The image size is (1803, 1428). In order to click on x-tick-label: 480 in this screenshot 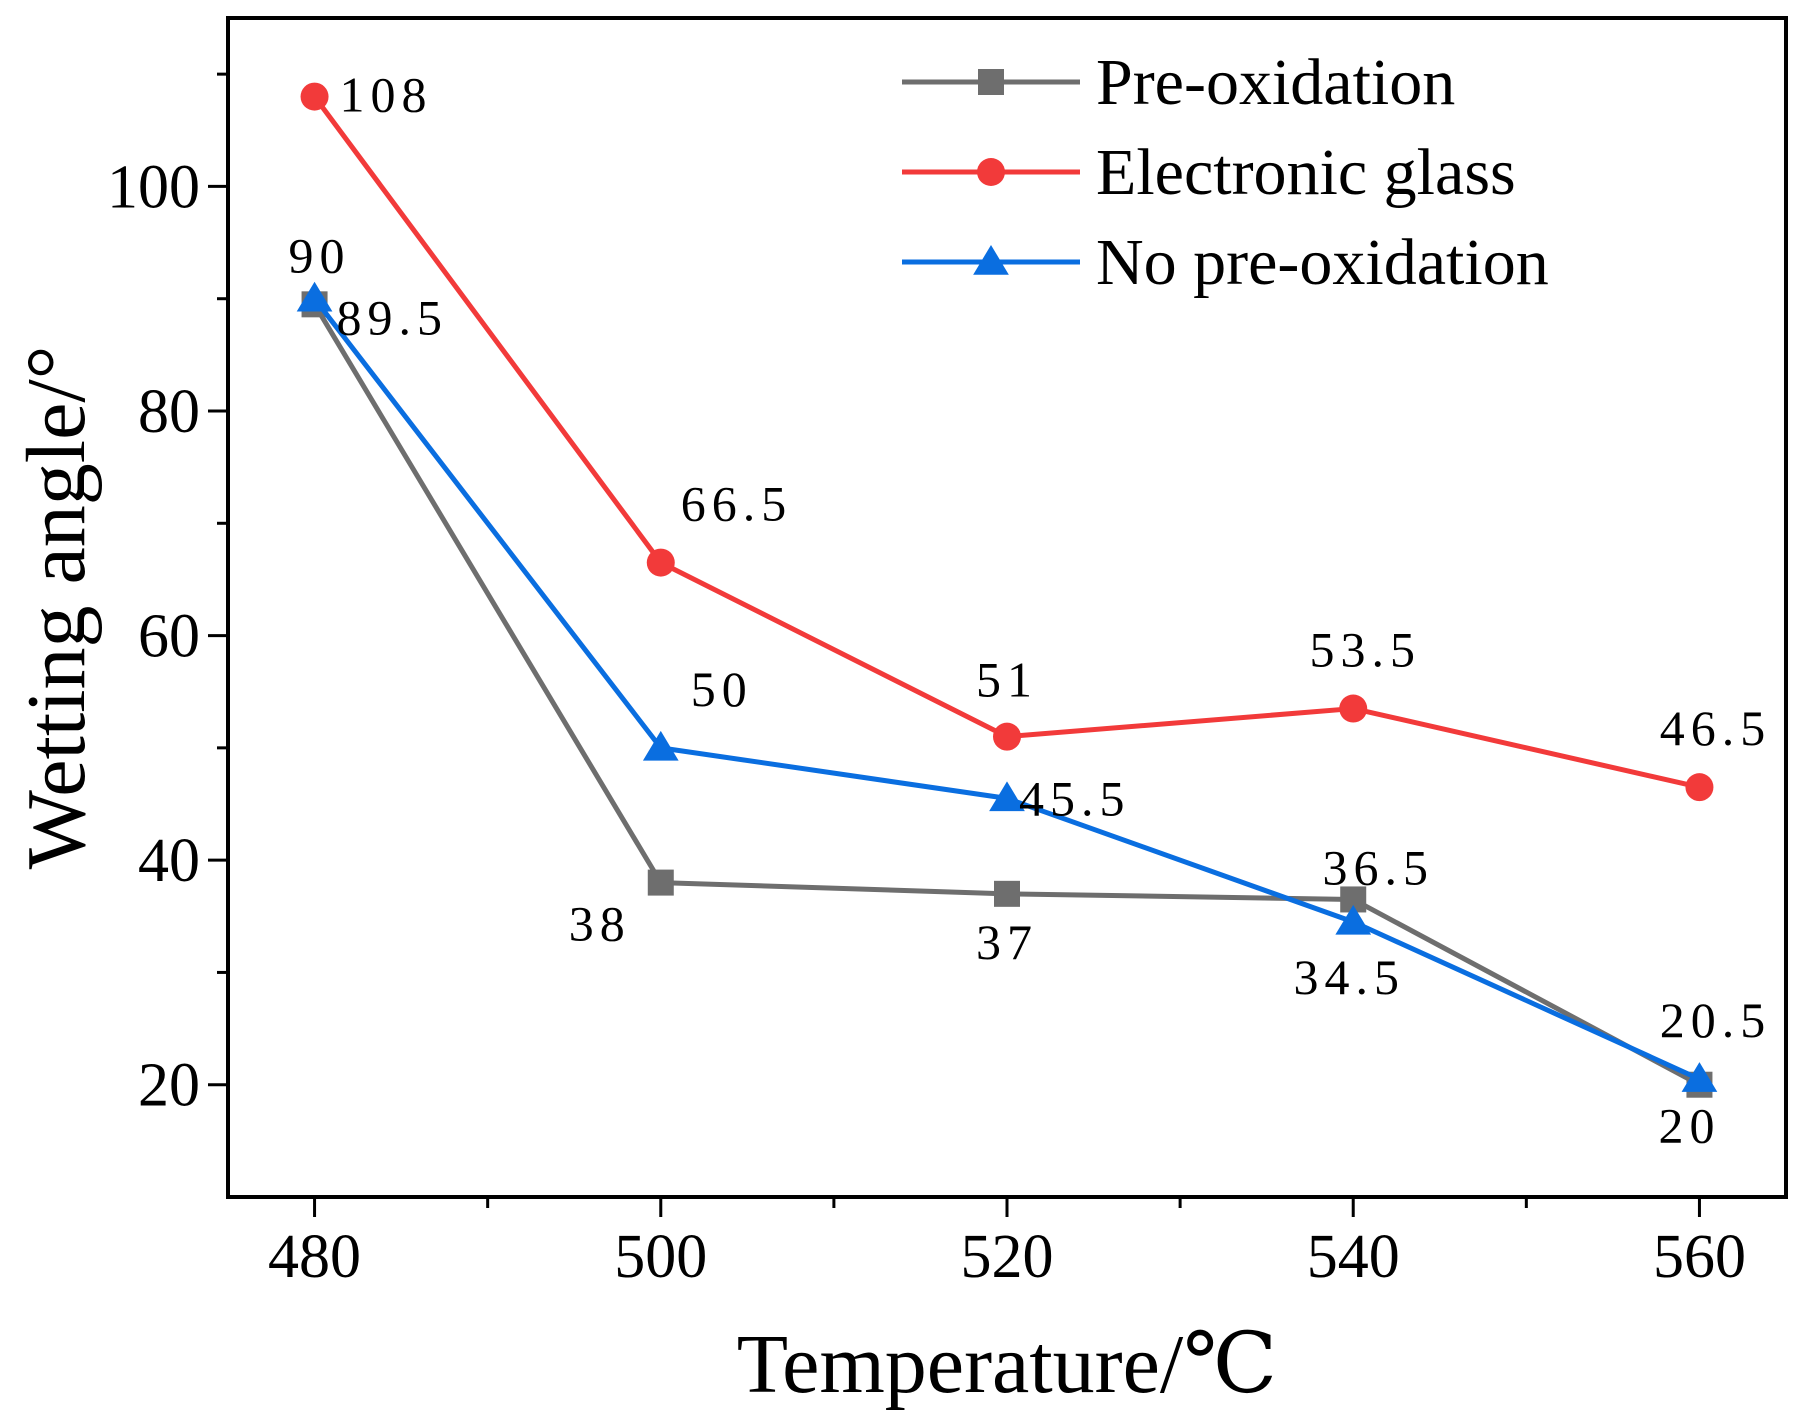, I will do `click(314, 1257)`.